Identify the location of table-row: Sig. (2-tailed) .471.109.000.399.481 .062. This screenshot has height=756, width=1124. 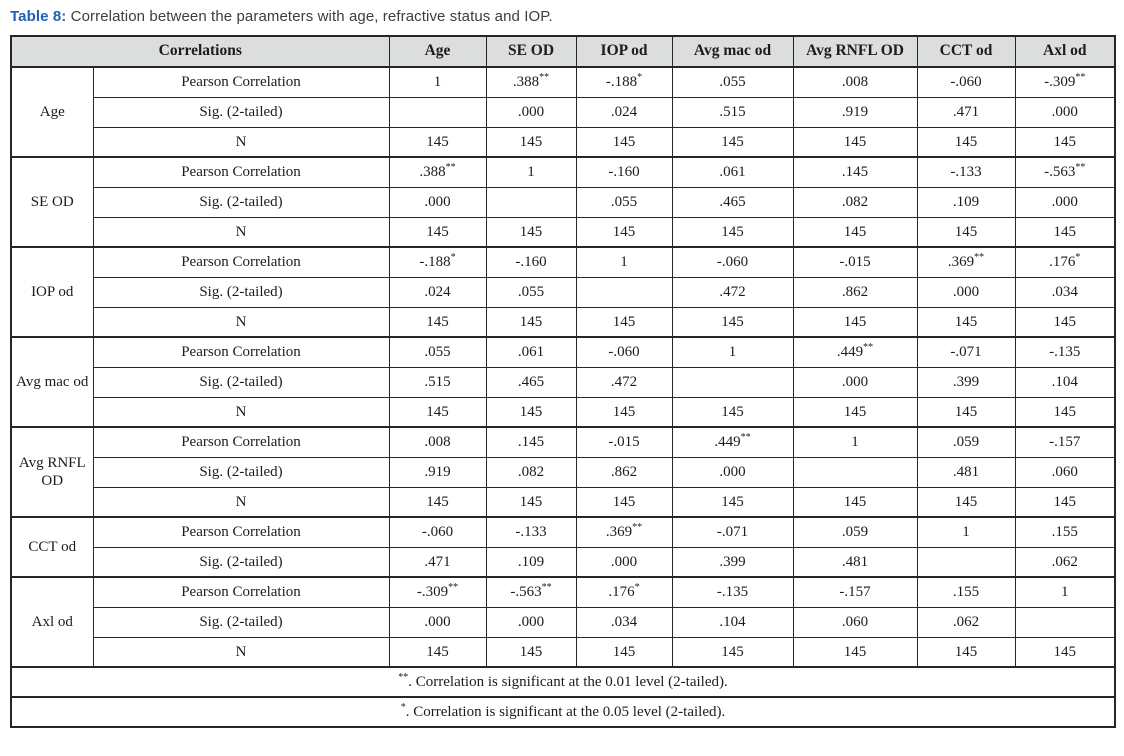
(563, 562).